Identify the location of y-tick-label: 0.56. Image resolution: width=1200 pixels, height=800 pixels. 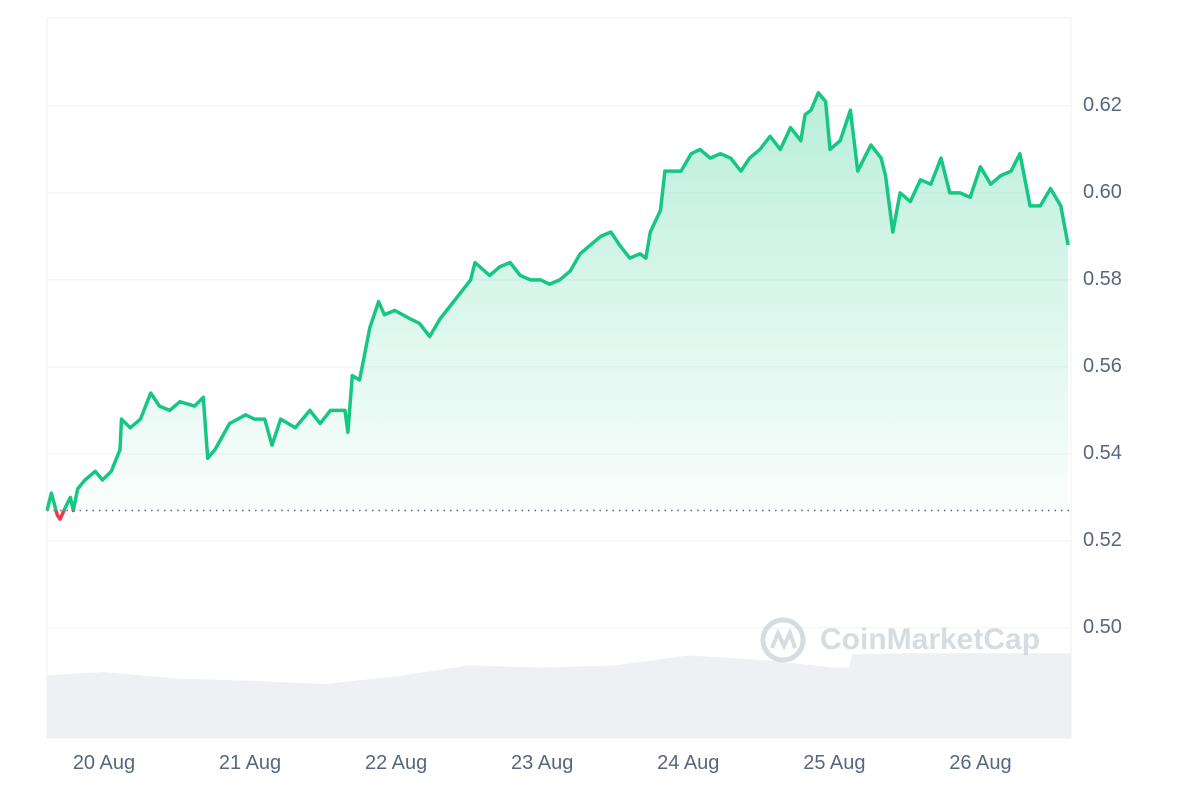
(1102, 366).